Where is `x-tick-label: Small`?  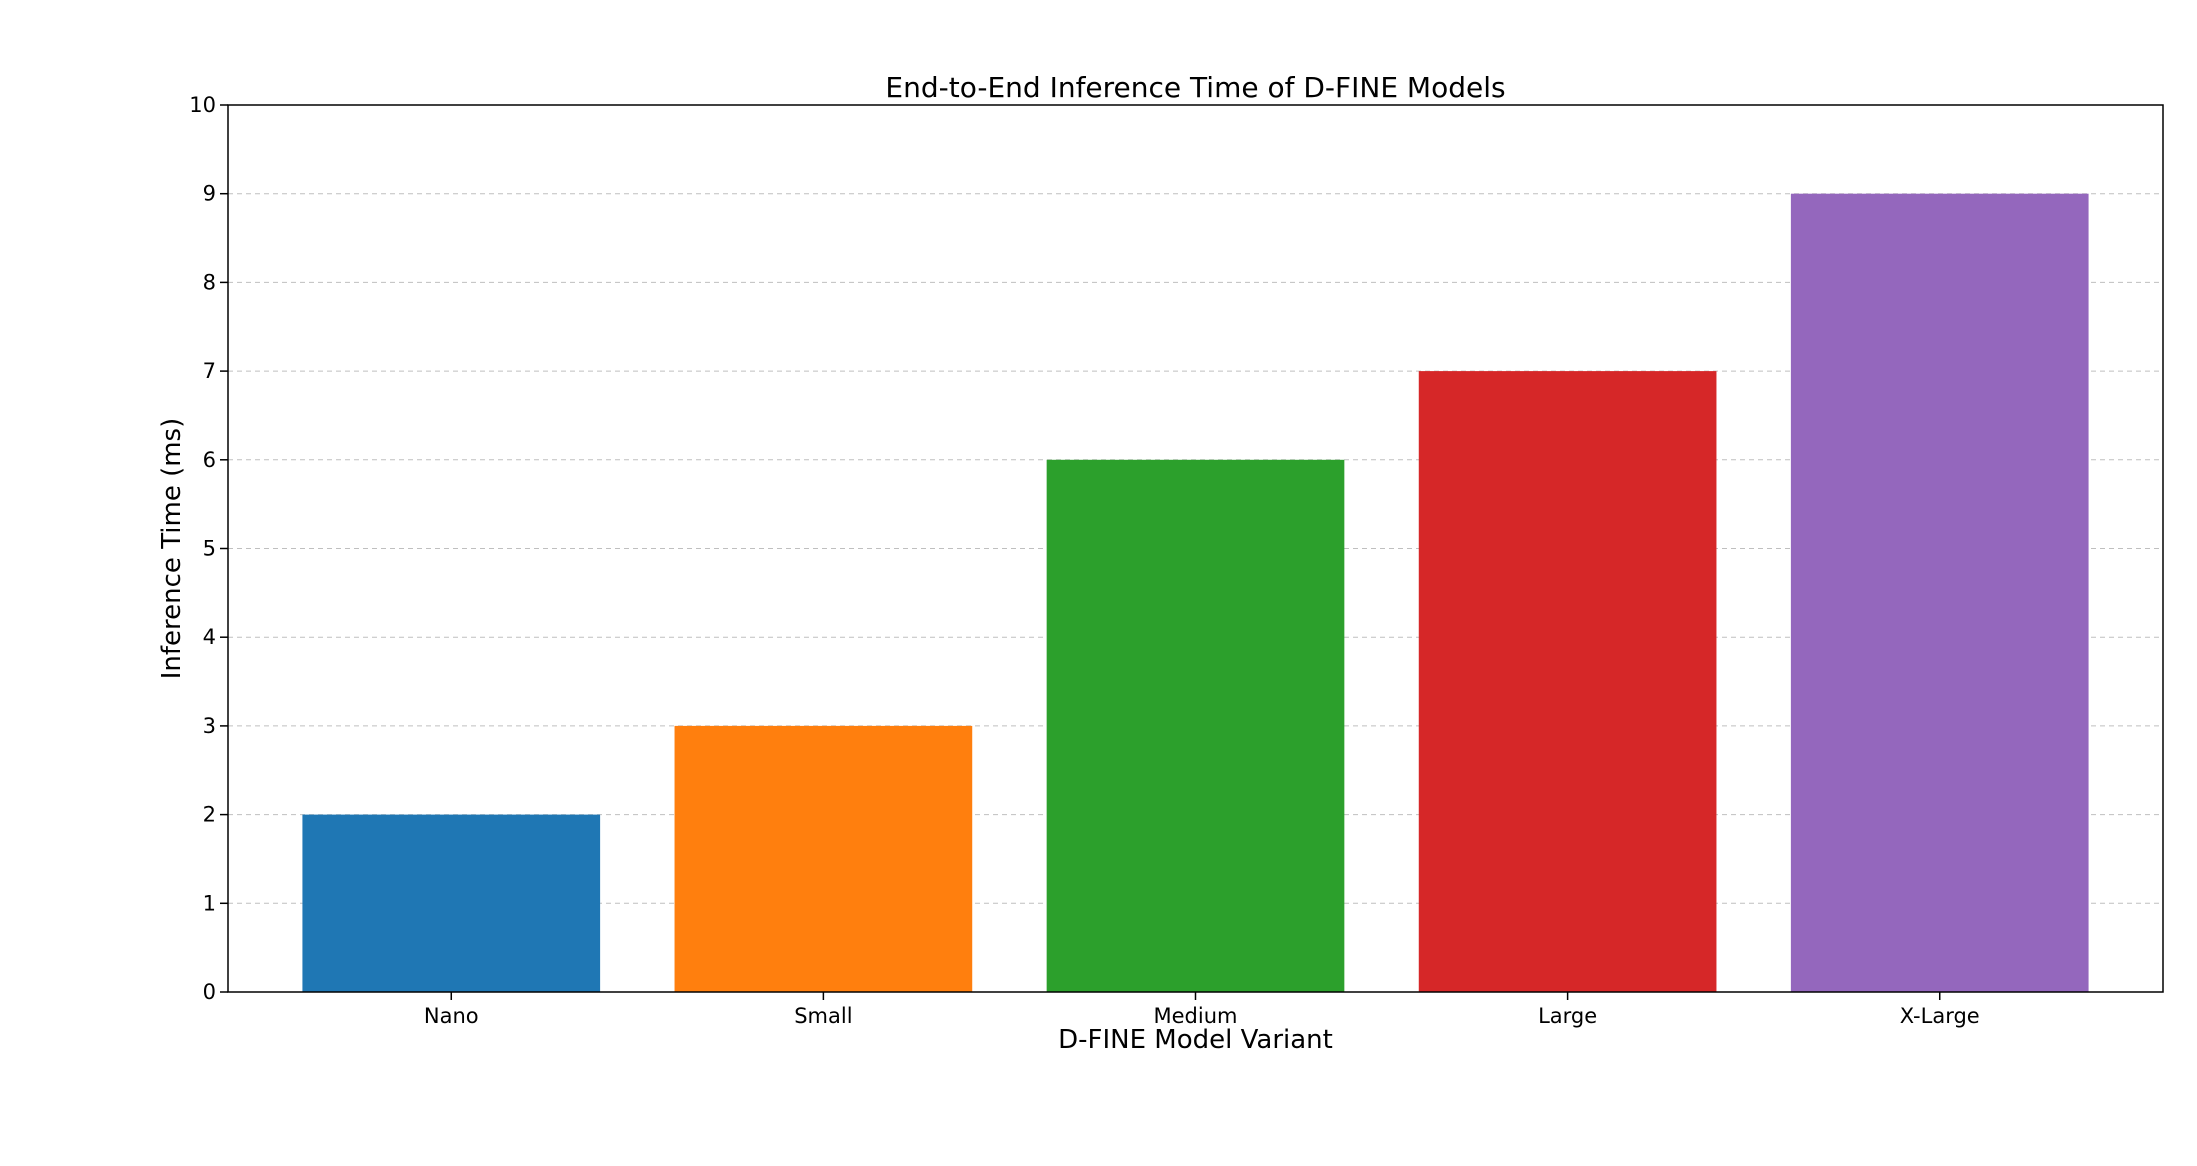
x-tick-label: Small is located at coordinates (823, 1016).